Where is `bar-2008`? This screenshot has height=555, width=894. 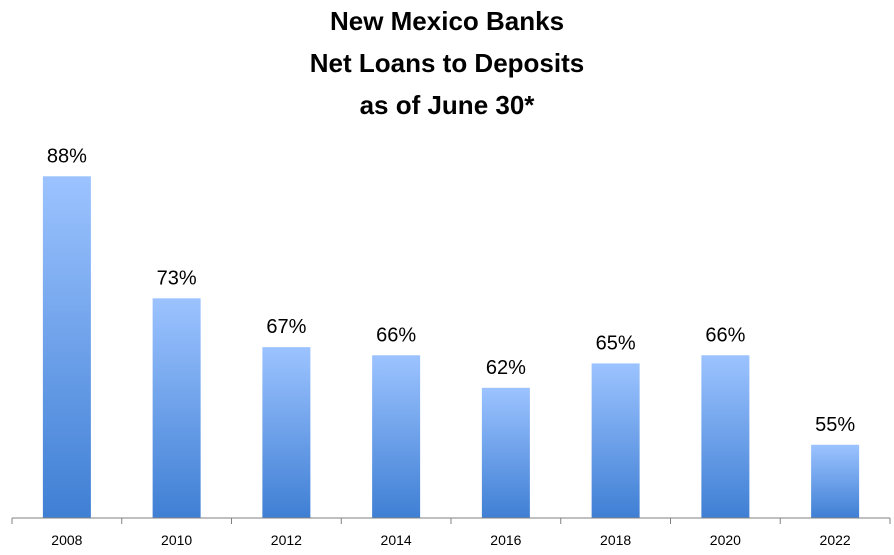 bar-2008 is located at coordinates (66, 347).